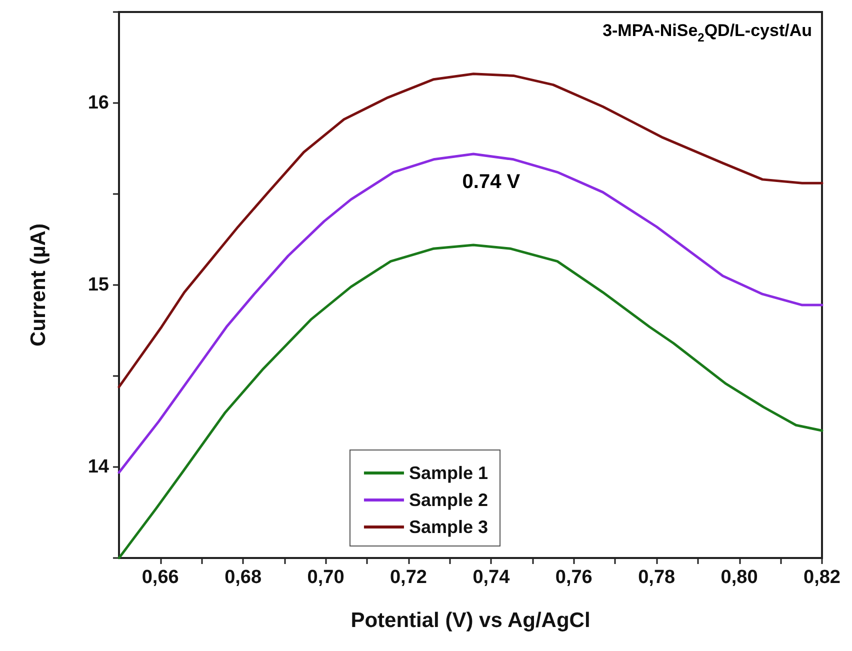 This screenshot has width=852, height=651. I want to click on x-tick-label: 0,80, so click(739, 577).